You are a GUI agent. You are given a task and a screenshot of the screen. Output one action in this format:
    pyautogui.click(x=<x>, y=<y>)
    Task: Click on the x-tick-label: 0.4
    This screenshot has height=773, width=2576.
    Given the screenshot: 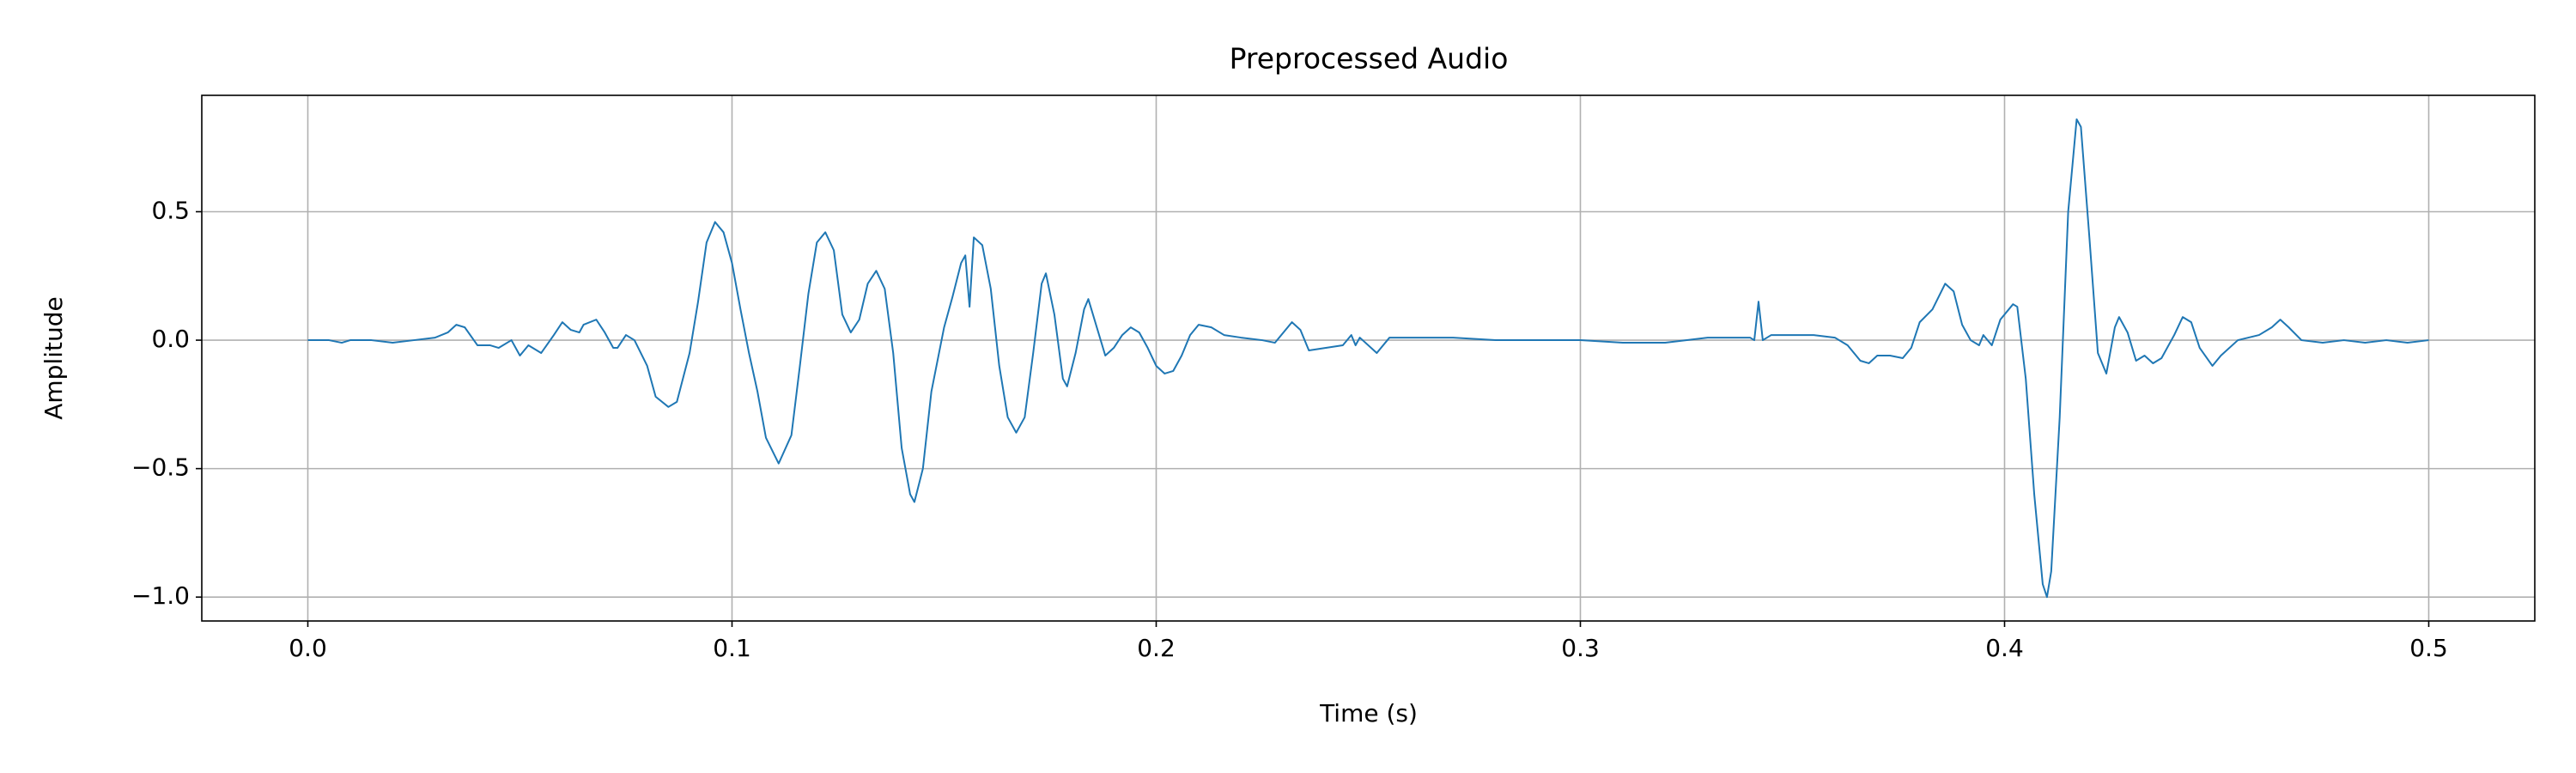 What is the action you would take?
    pyautogui.click(x=2004, y=648)
    